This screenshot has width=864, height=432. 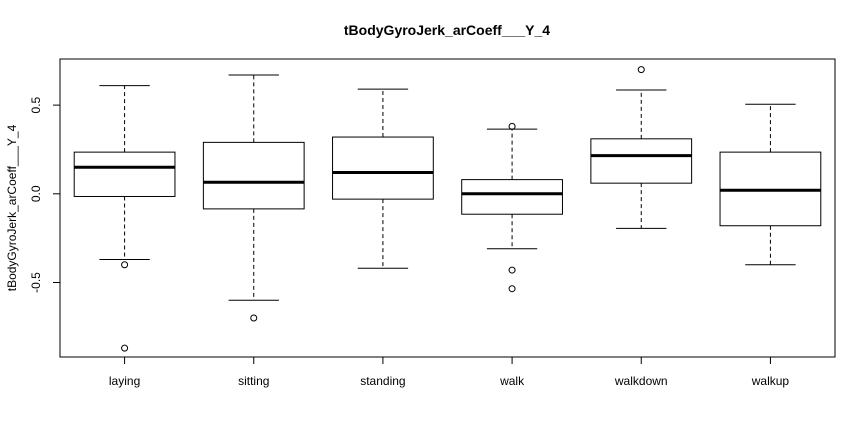 I want to click on y-axis-label: tBodyGyroJerk_arCoeff___Y_4, so click(x=12, y=207).